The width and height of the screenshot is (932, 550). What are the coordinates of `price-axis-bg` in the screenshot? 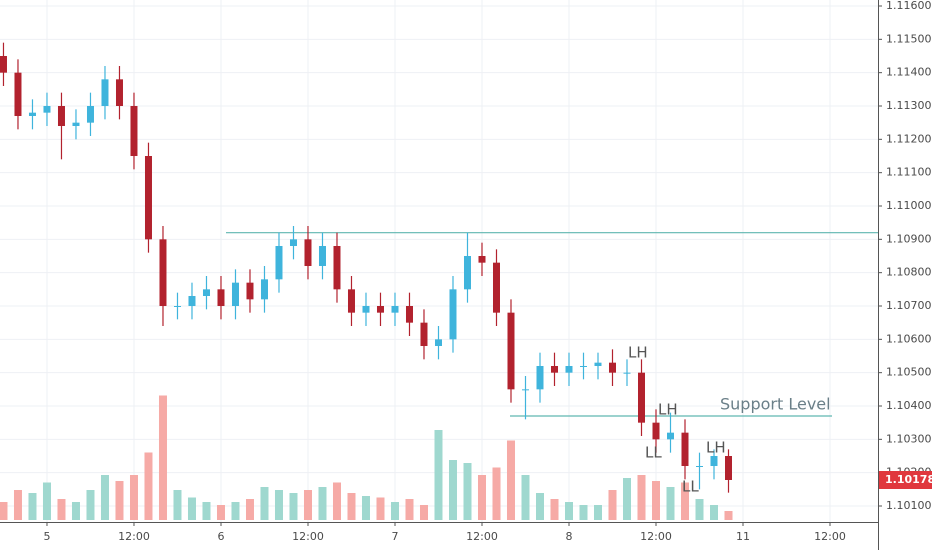 It's located at (905, 275).